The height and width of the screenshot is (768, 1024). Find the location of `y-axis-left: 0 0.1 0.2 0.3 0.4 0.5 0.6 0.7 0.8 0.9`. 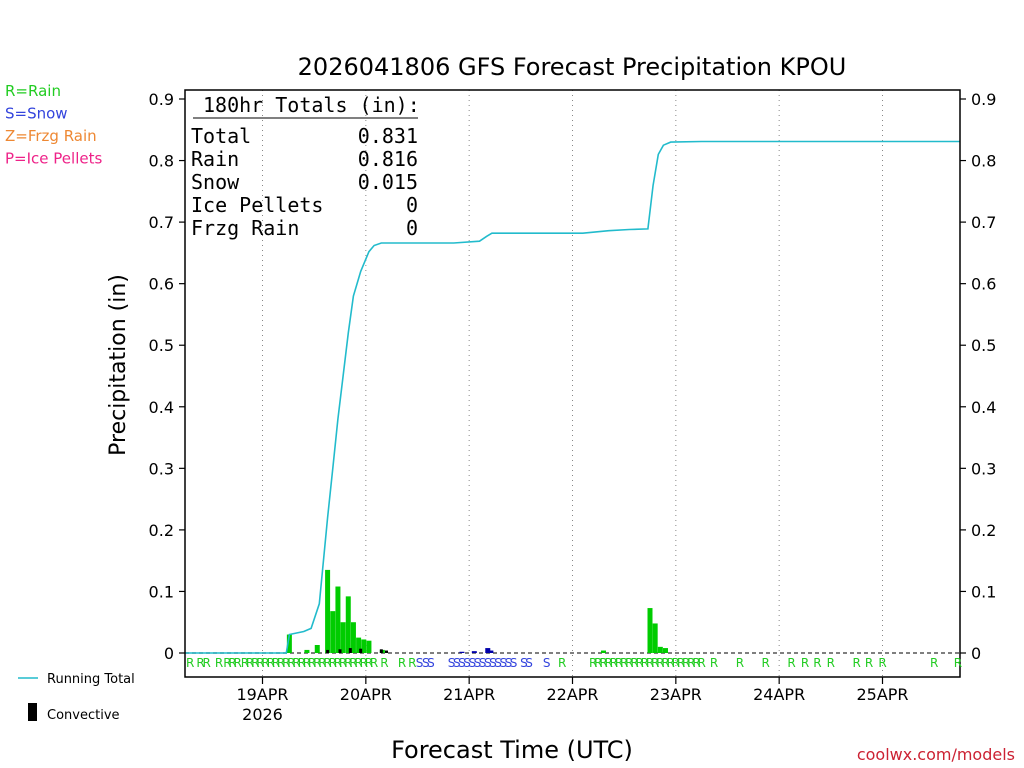

y-axis-left: 0 0.1 0.2 0.3 0.4 0.5 0.6 0.7 0.8 0.9 is located at coordinates (167, 376).